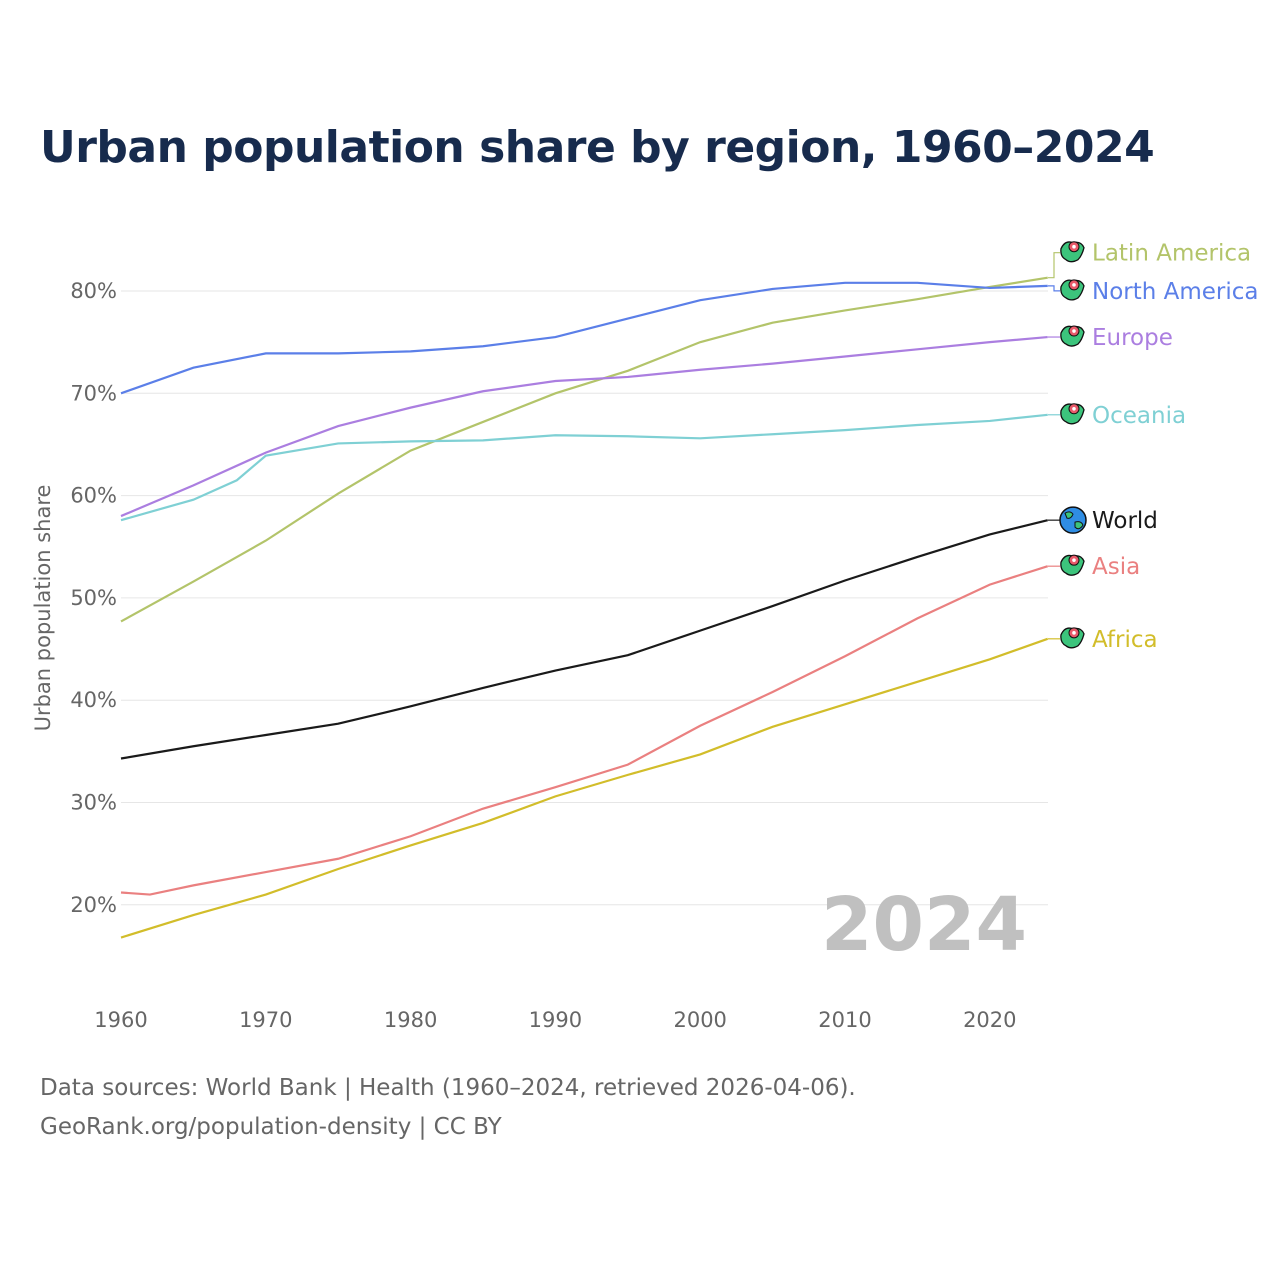 The height and width of the screenshot is (1280, 1280). Describe the element at coordinates (1072, 336) in the screenshot. I see `europe-map-icon` at that location.